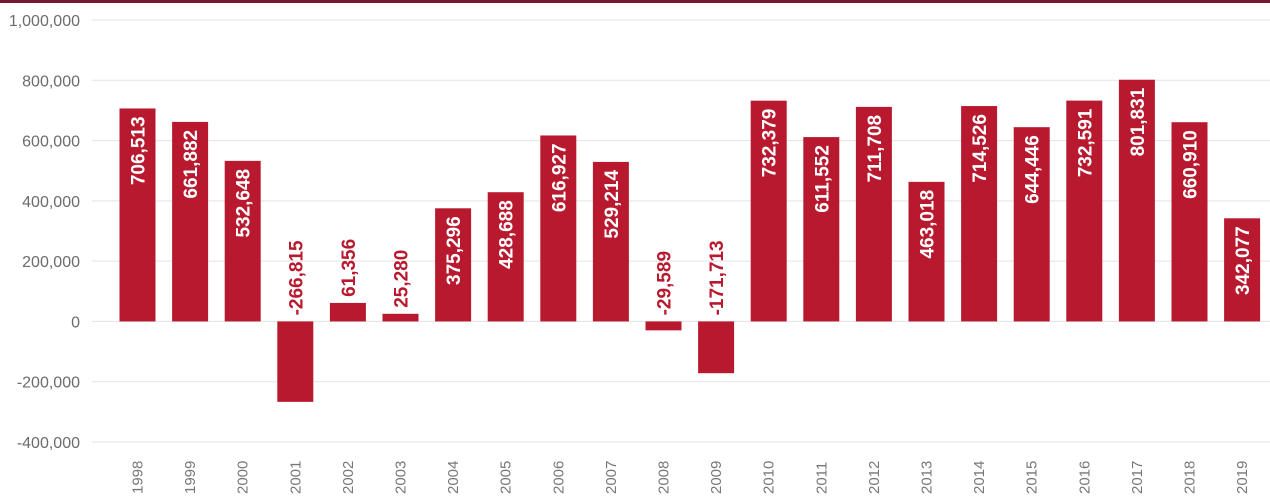  What do you see at coordinates (51, 262) in the screenshot?
I see `y-tick-label: 200,000` at bounding box center [51, 262].